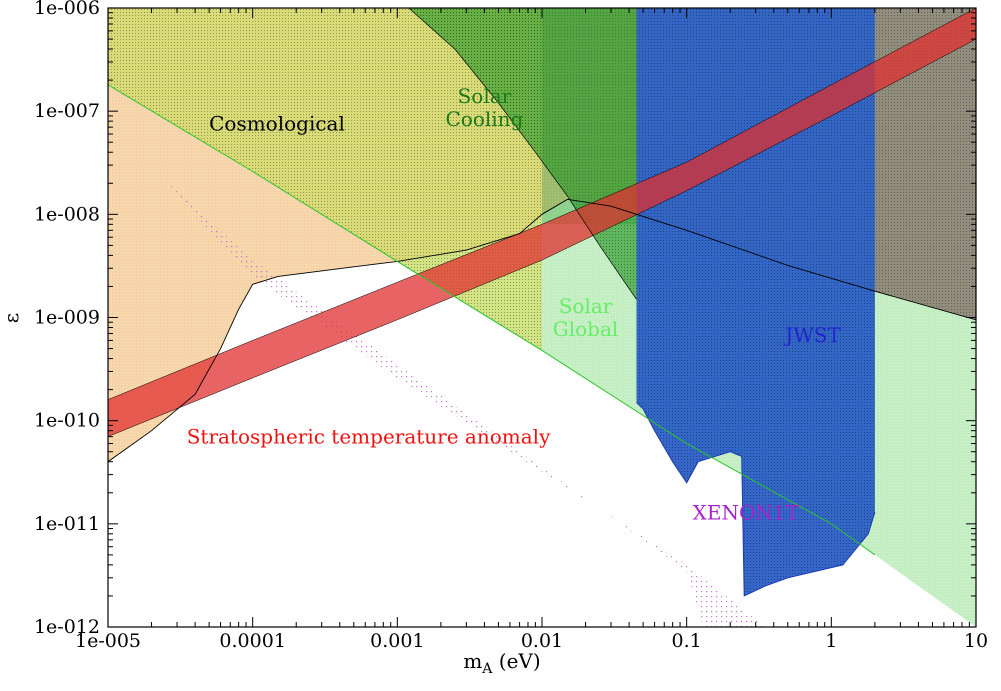 The image size is (1001, 691). I want to click on x-axis-label: mA (eV), so click(501, 663).